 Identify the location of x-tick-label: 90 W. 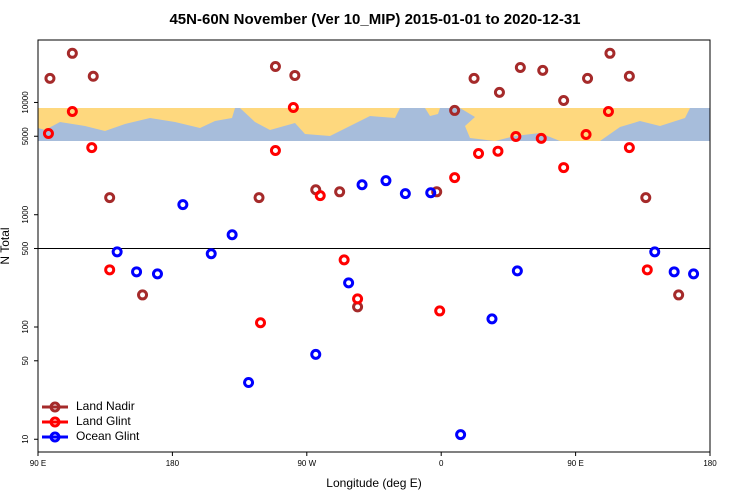
(306, 463).